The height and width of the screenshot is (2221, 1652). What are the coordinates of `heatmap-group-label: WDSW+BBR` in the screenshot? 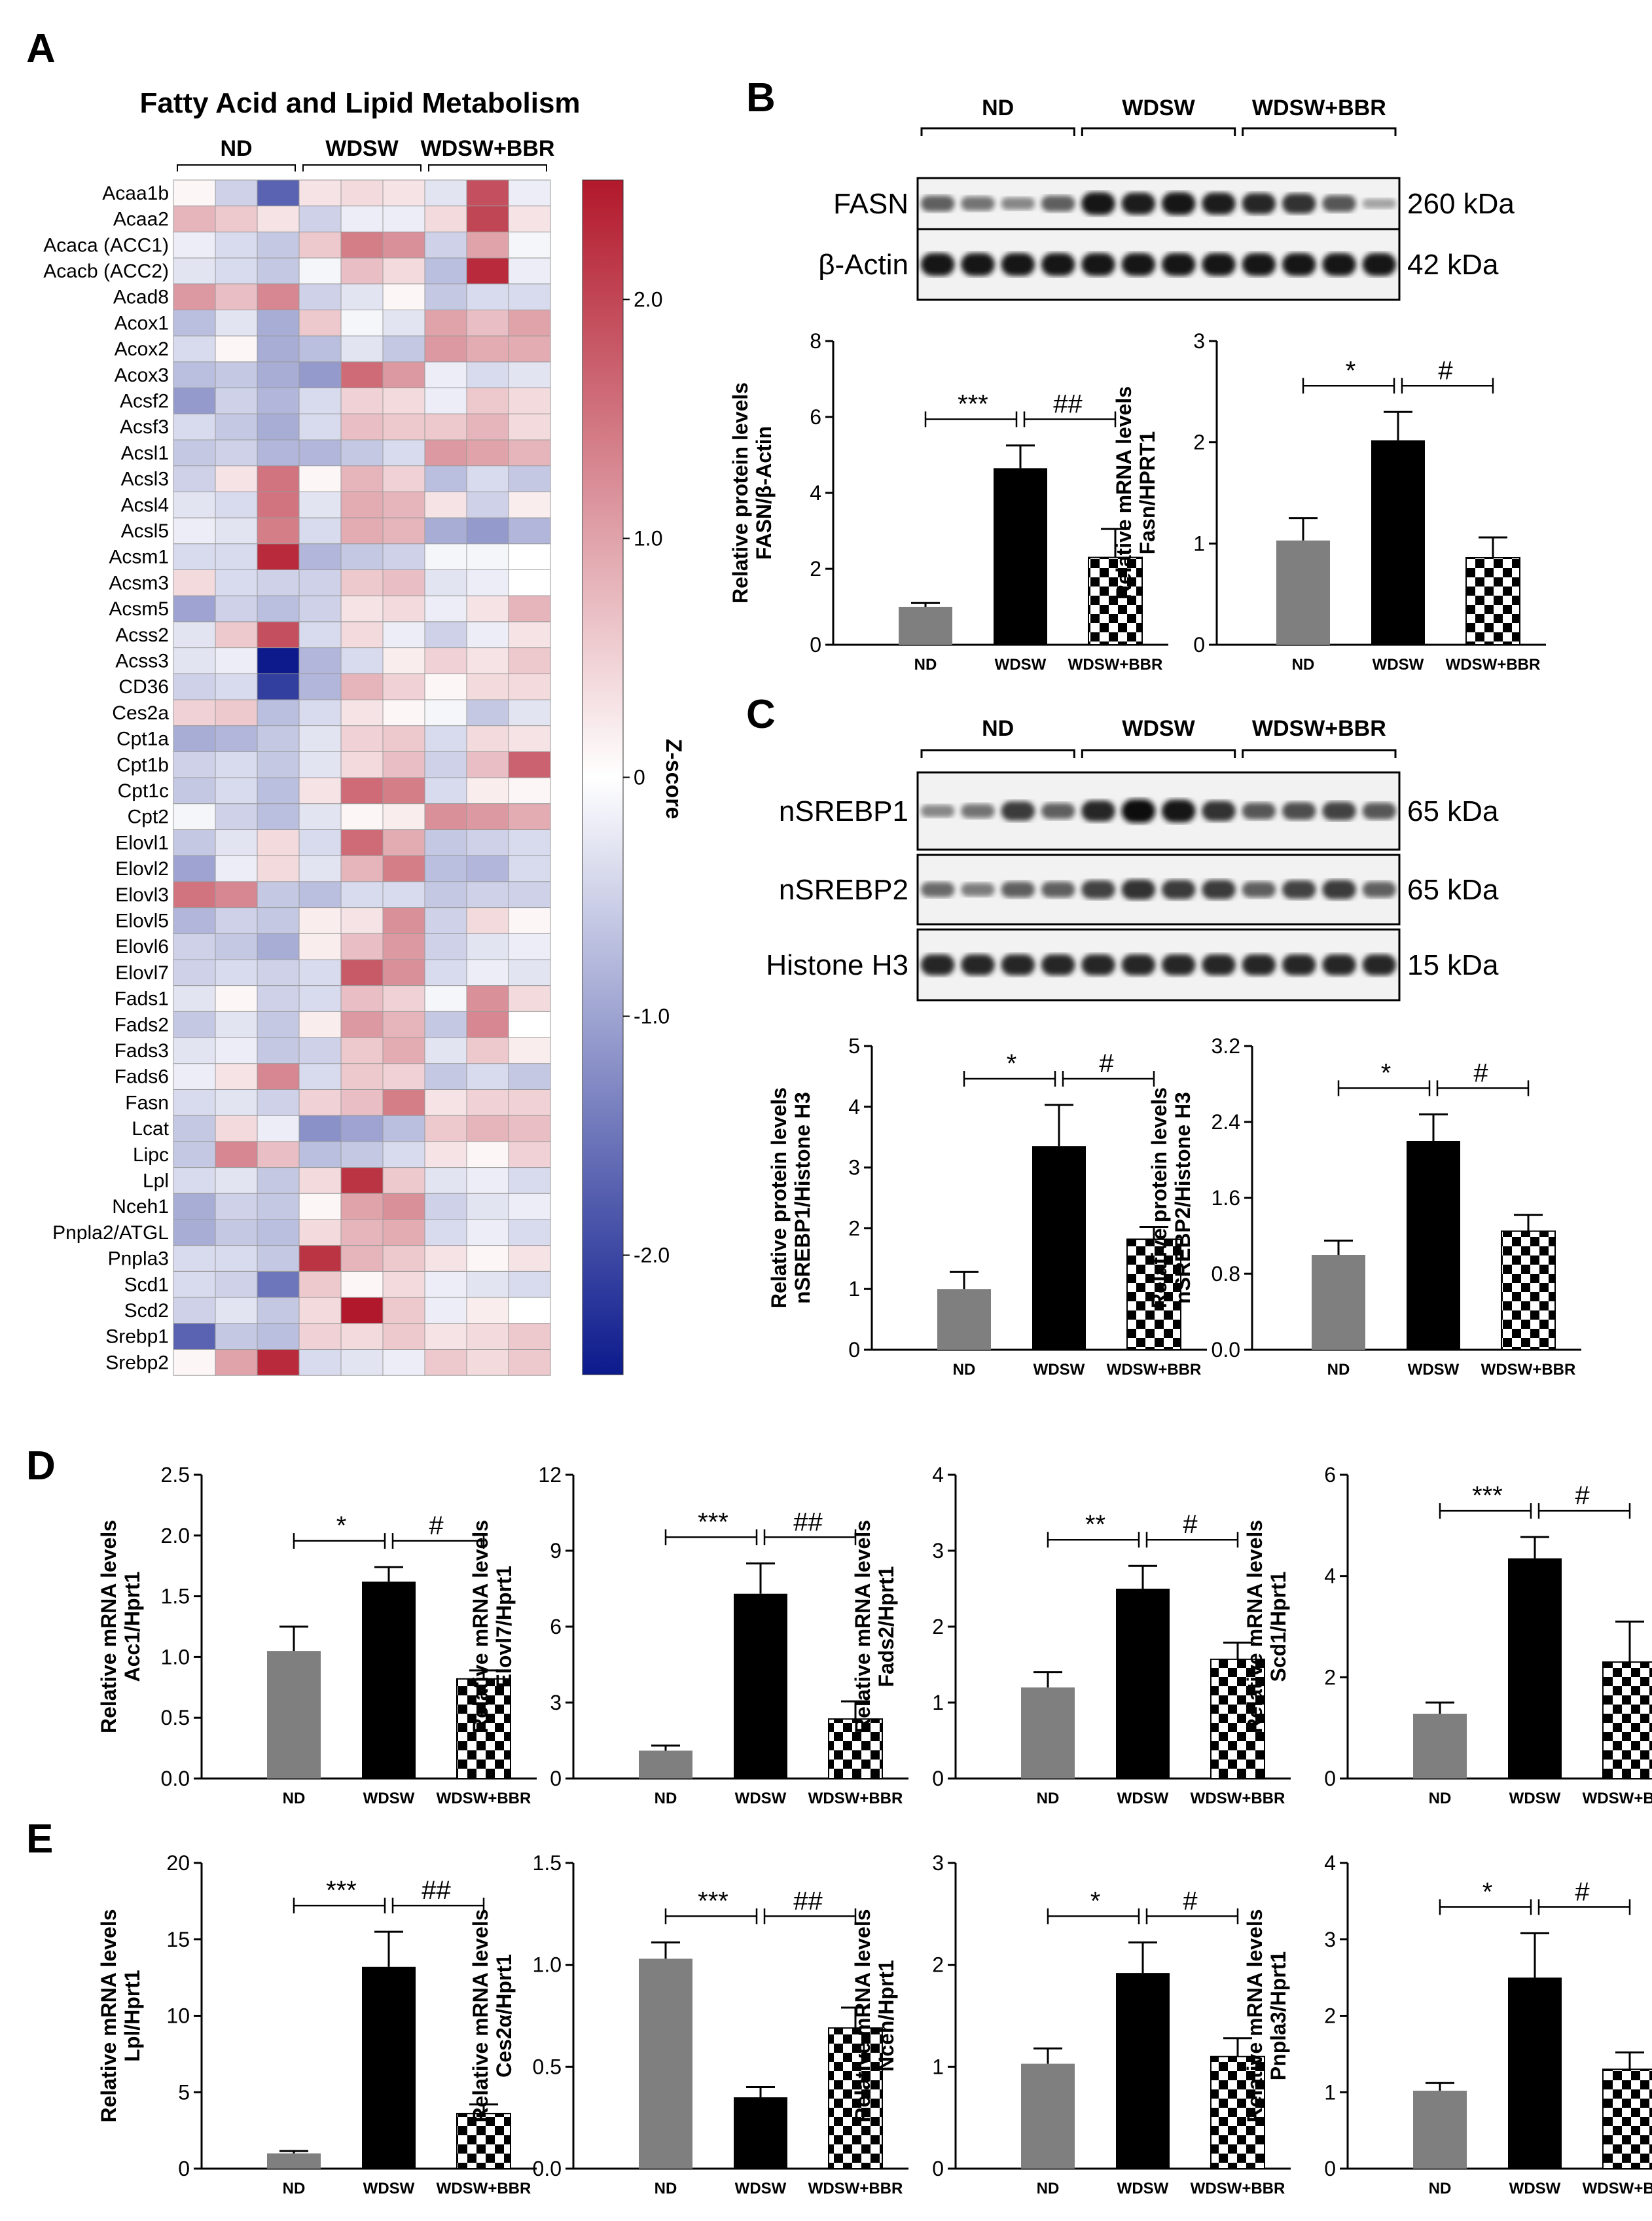 It's located at (488, 148).